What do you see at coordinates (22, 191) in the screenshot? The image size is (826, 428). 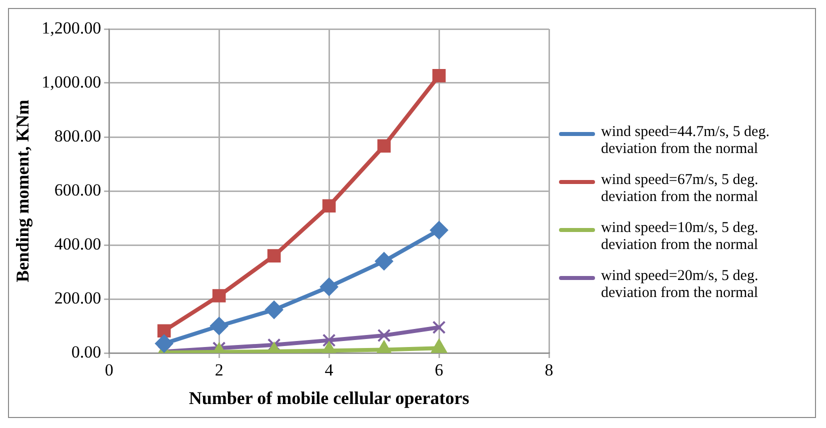 I see `y-axis-title: Bending moment, KNm` at bounding box center [22, 191].